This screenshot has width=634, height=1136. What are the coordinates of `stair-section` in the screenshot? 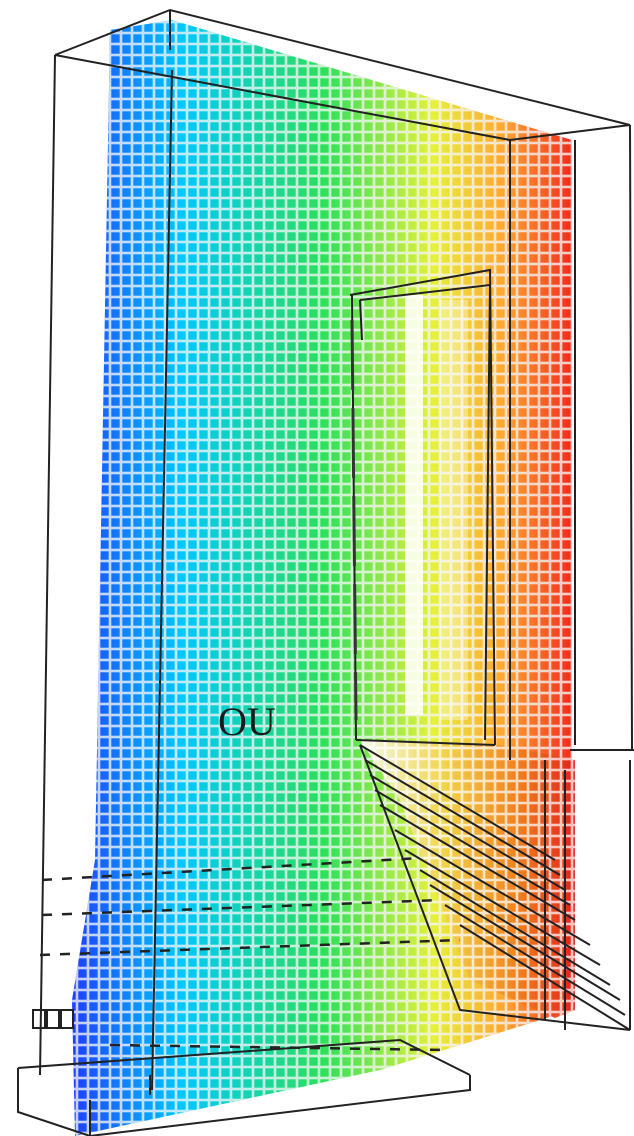 It's located at (467, 879).